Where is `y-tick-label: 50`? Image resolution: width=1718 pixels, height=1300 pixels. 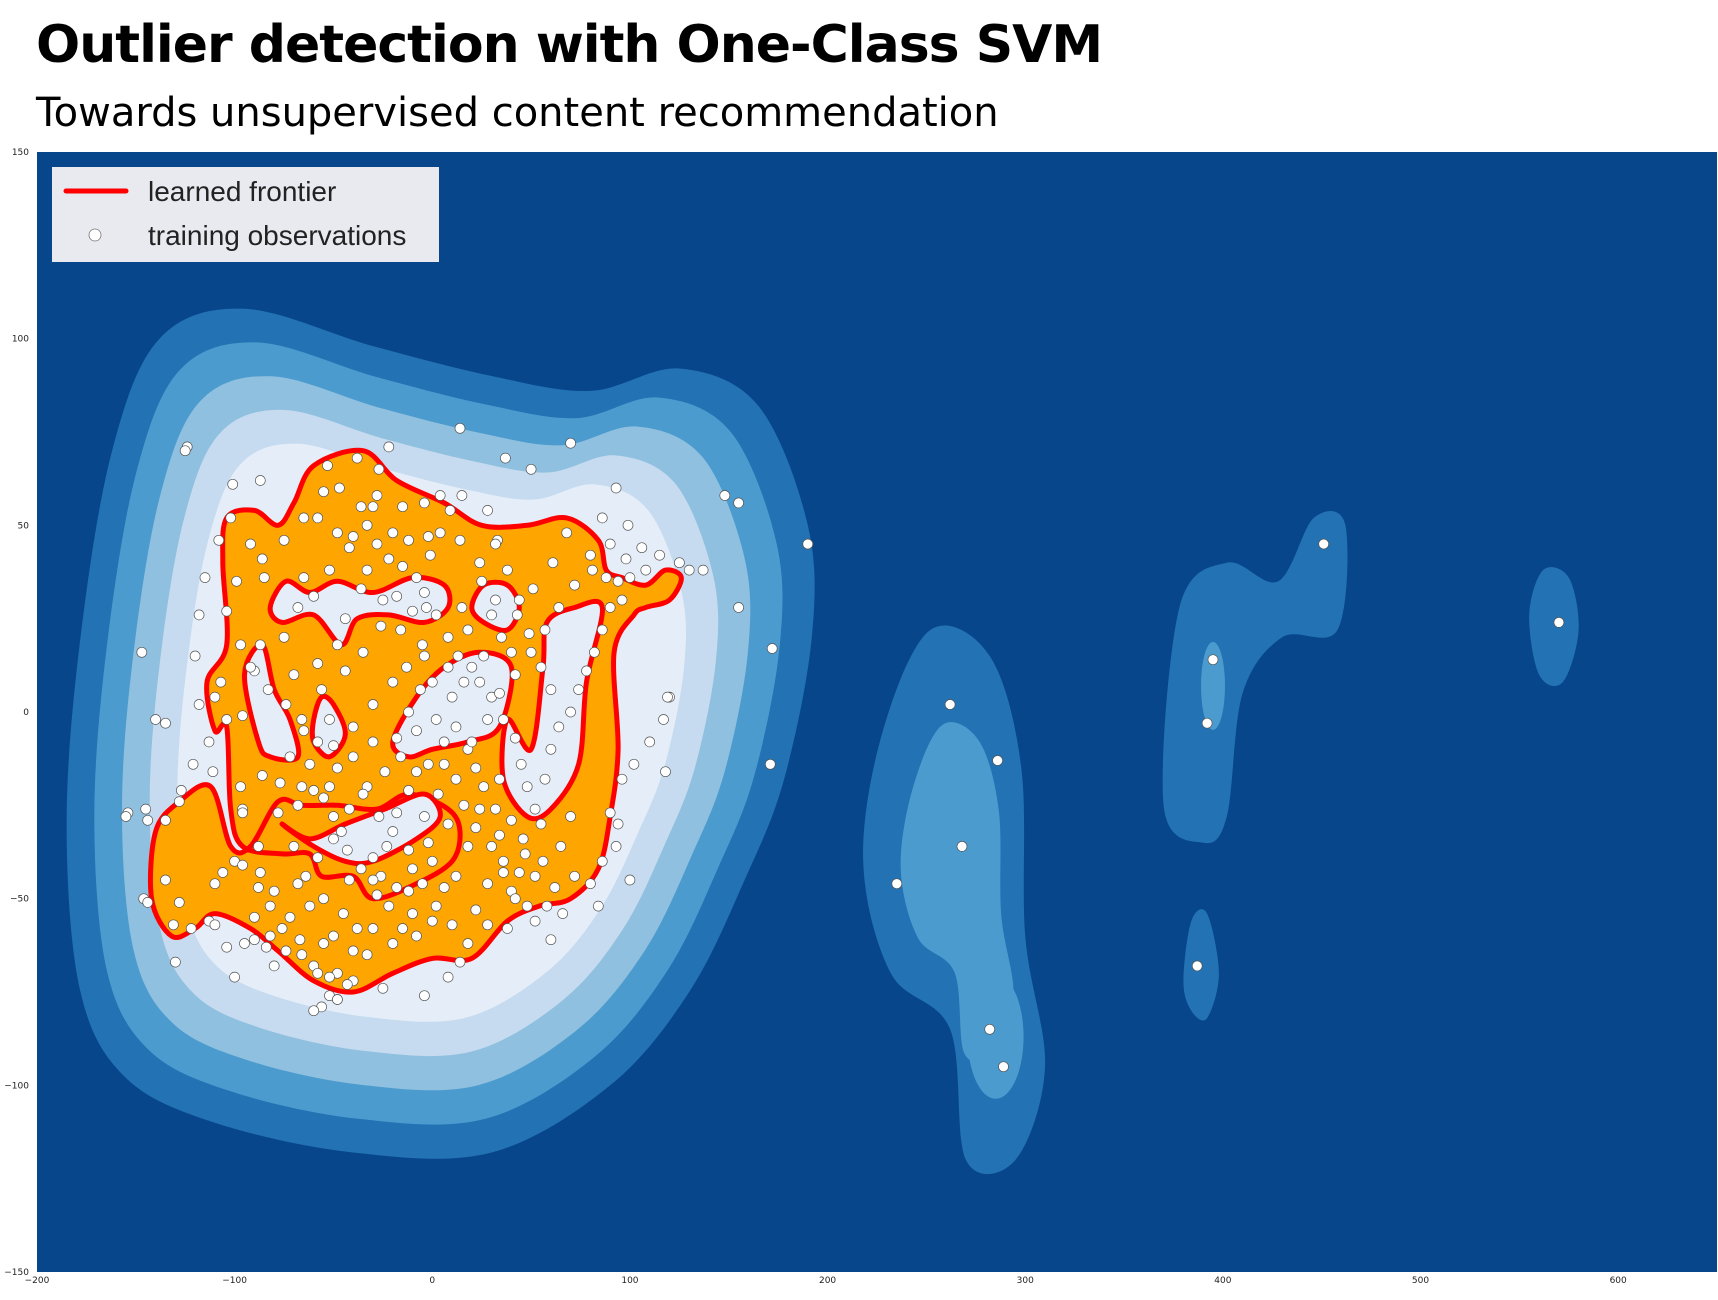
y-tick-label: 50 is located at coordinates (24, 526).